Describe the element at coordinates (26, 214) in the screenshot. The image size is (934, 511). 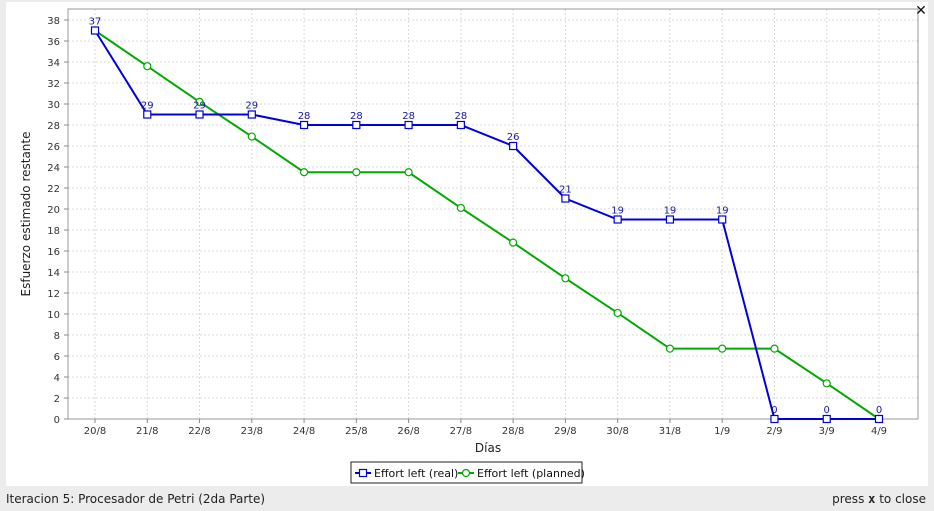
I see `y-axis-label: Esfuerzo estimado restante` at that location.